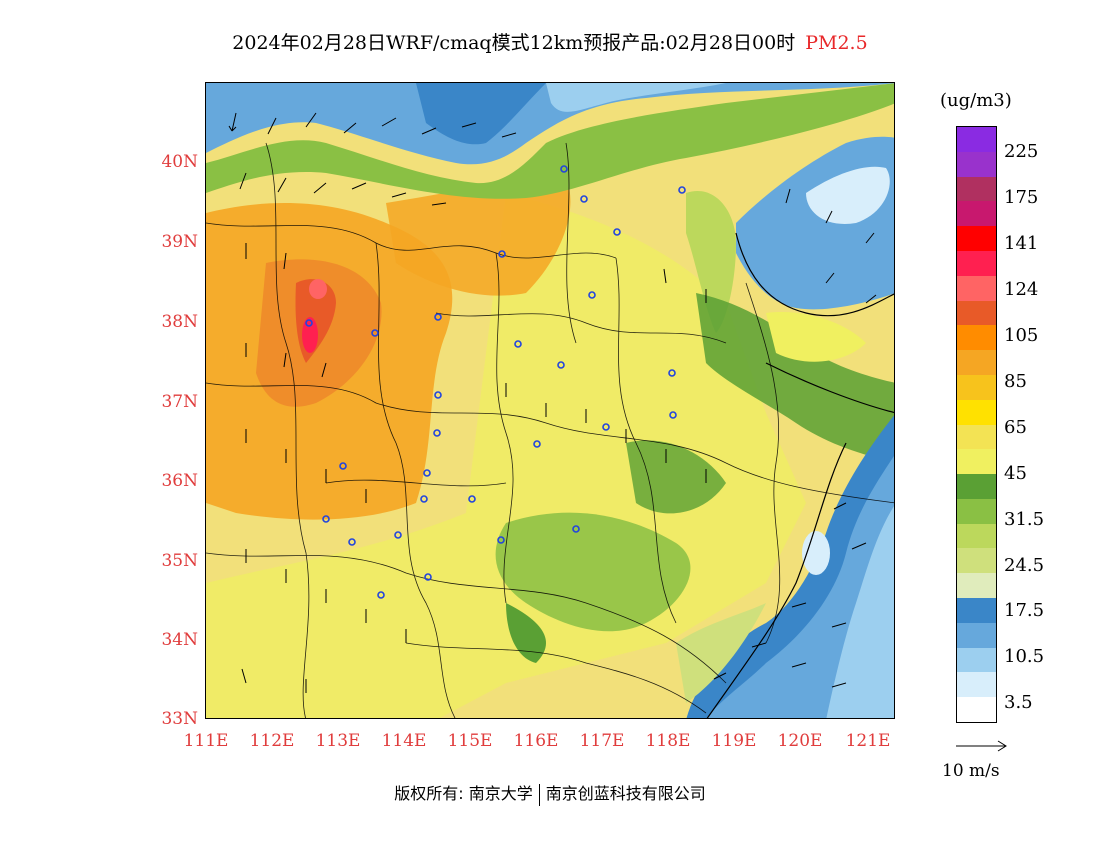  Describe the element at coordinates (179, 162) in the screenshot. I see `lat-label: 40N` at that location.